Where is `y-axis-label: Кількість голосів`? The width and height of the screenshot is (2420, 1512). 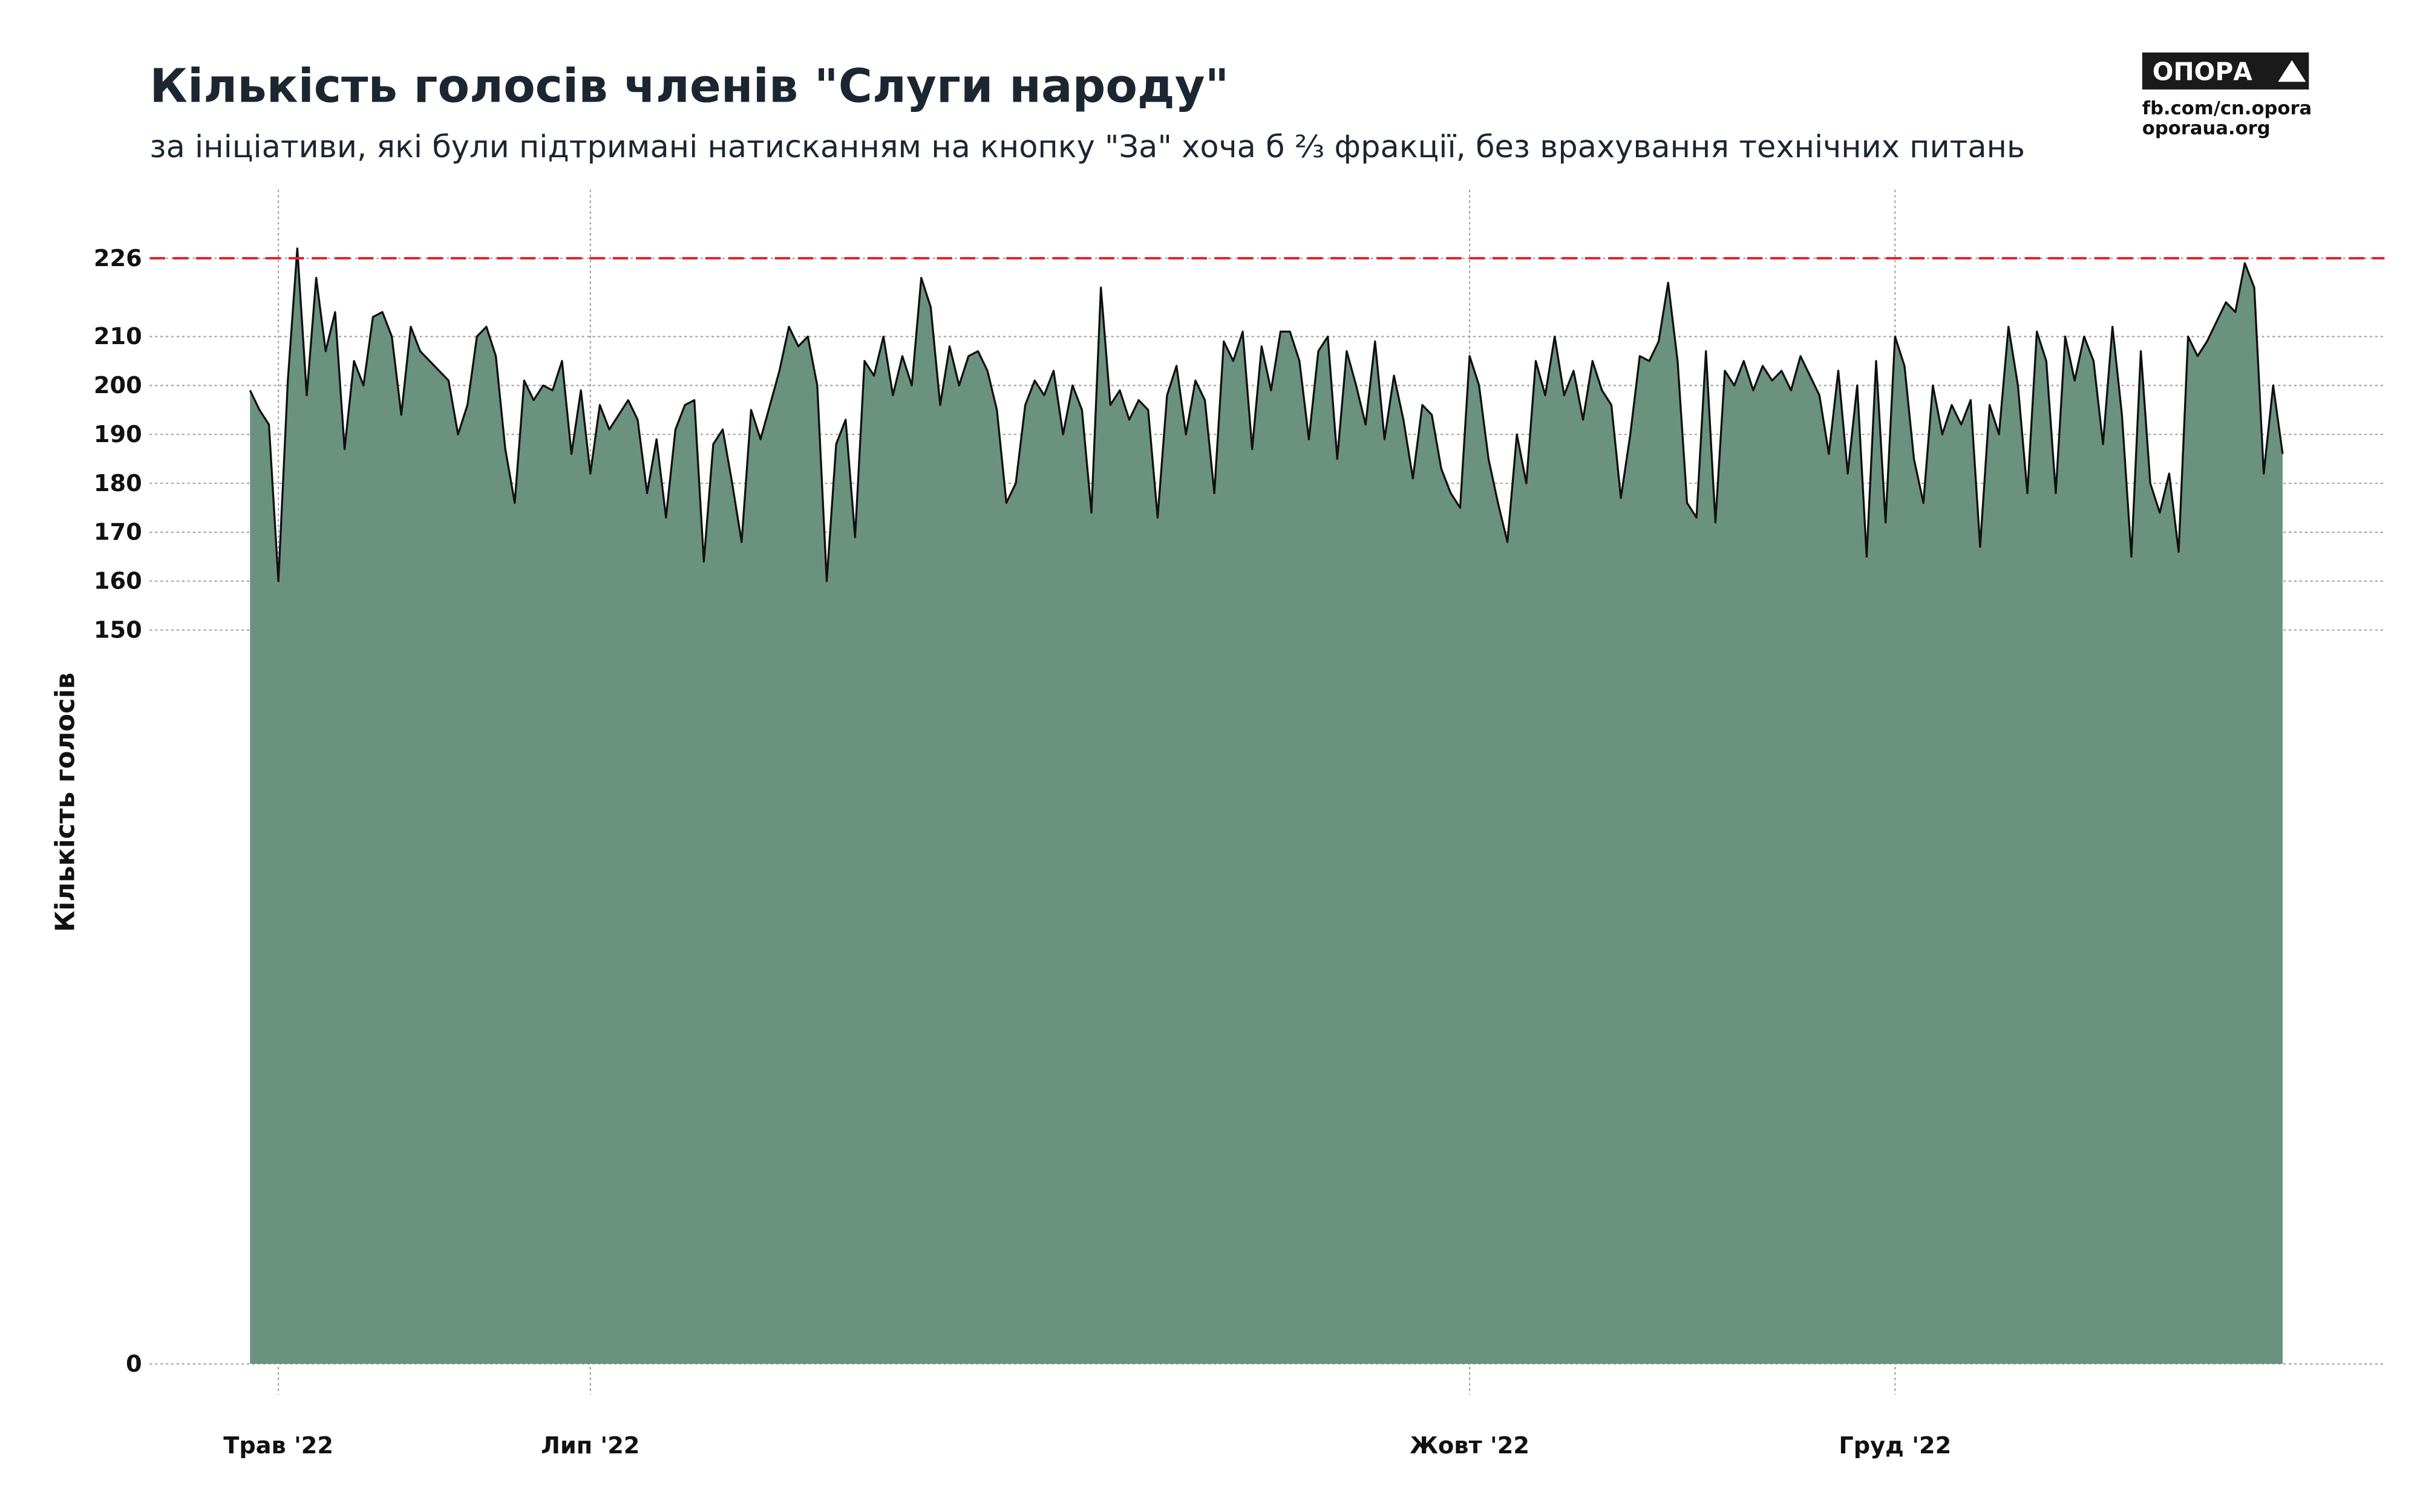
y-axis-label: Кількість голосів is located at coordinates (65, 802).